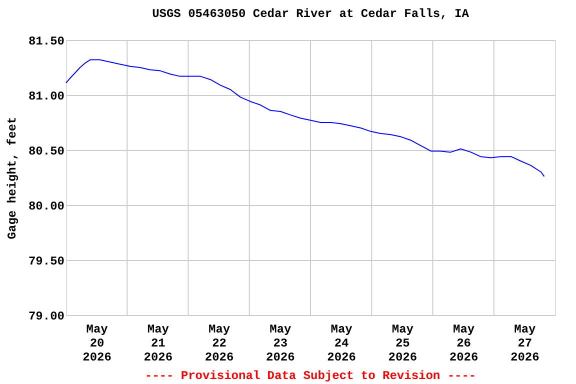  I want to click on y-axis-title: Gage height, feet, so click(12, 178).